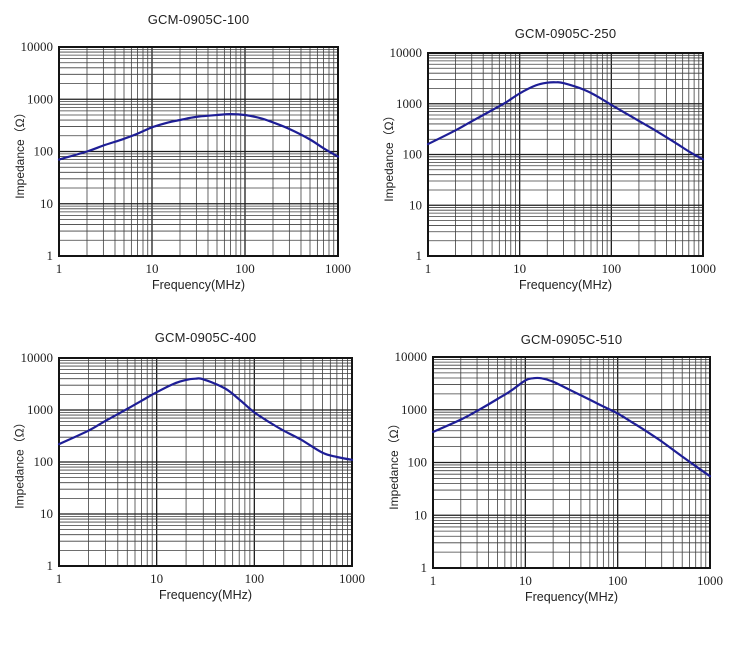 Image resolution: width=743 pixels, height=648 pixels. I want to click on chart-title: GCM-0905C-400, so click(205, 337).